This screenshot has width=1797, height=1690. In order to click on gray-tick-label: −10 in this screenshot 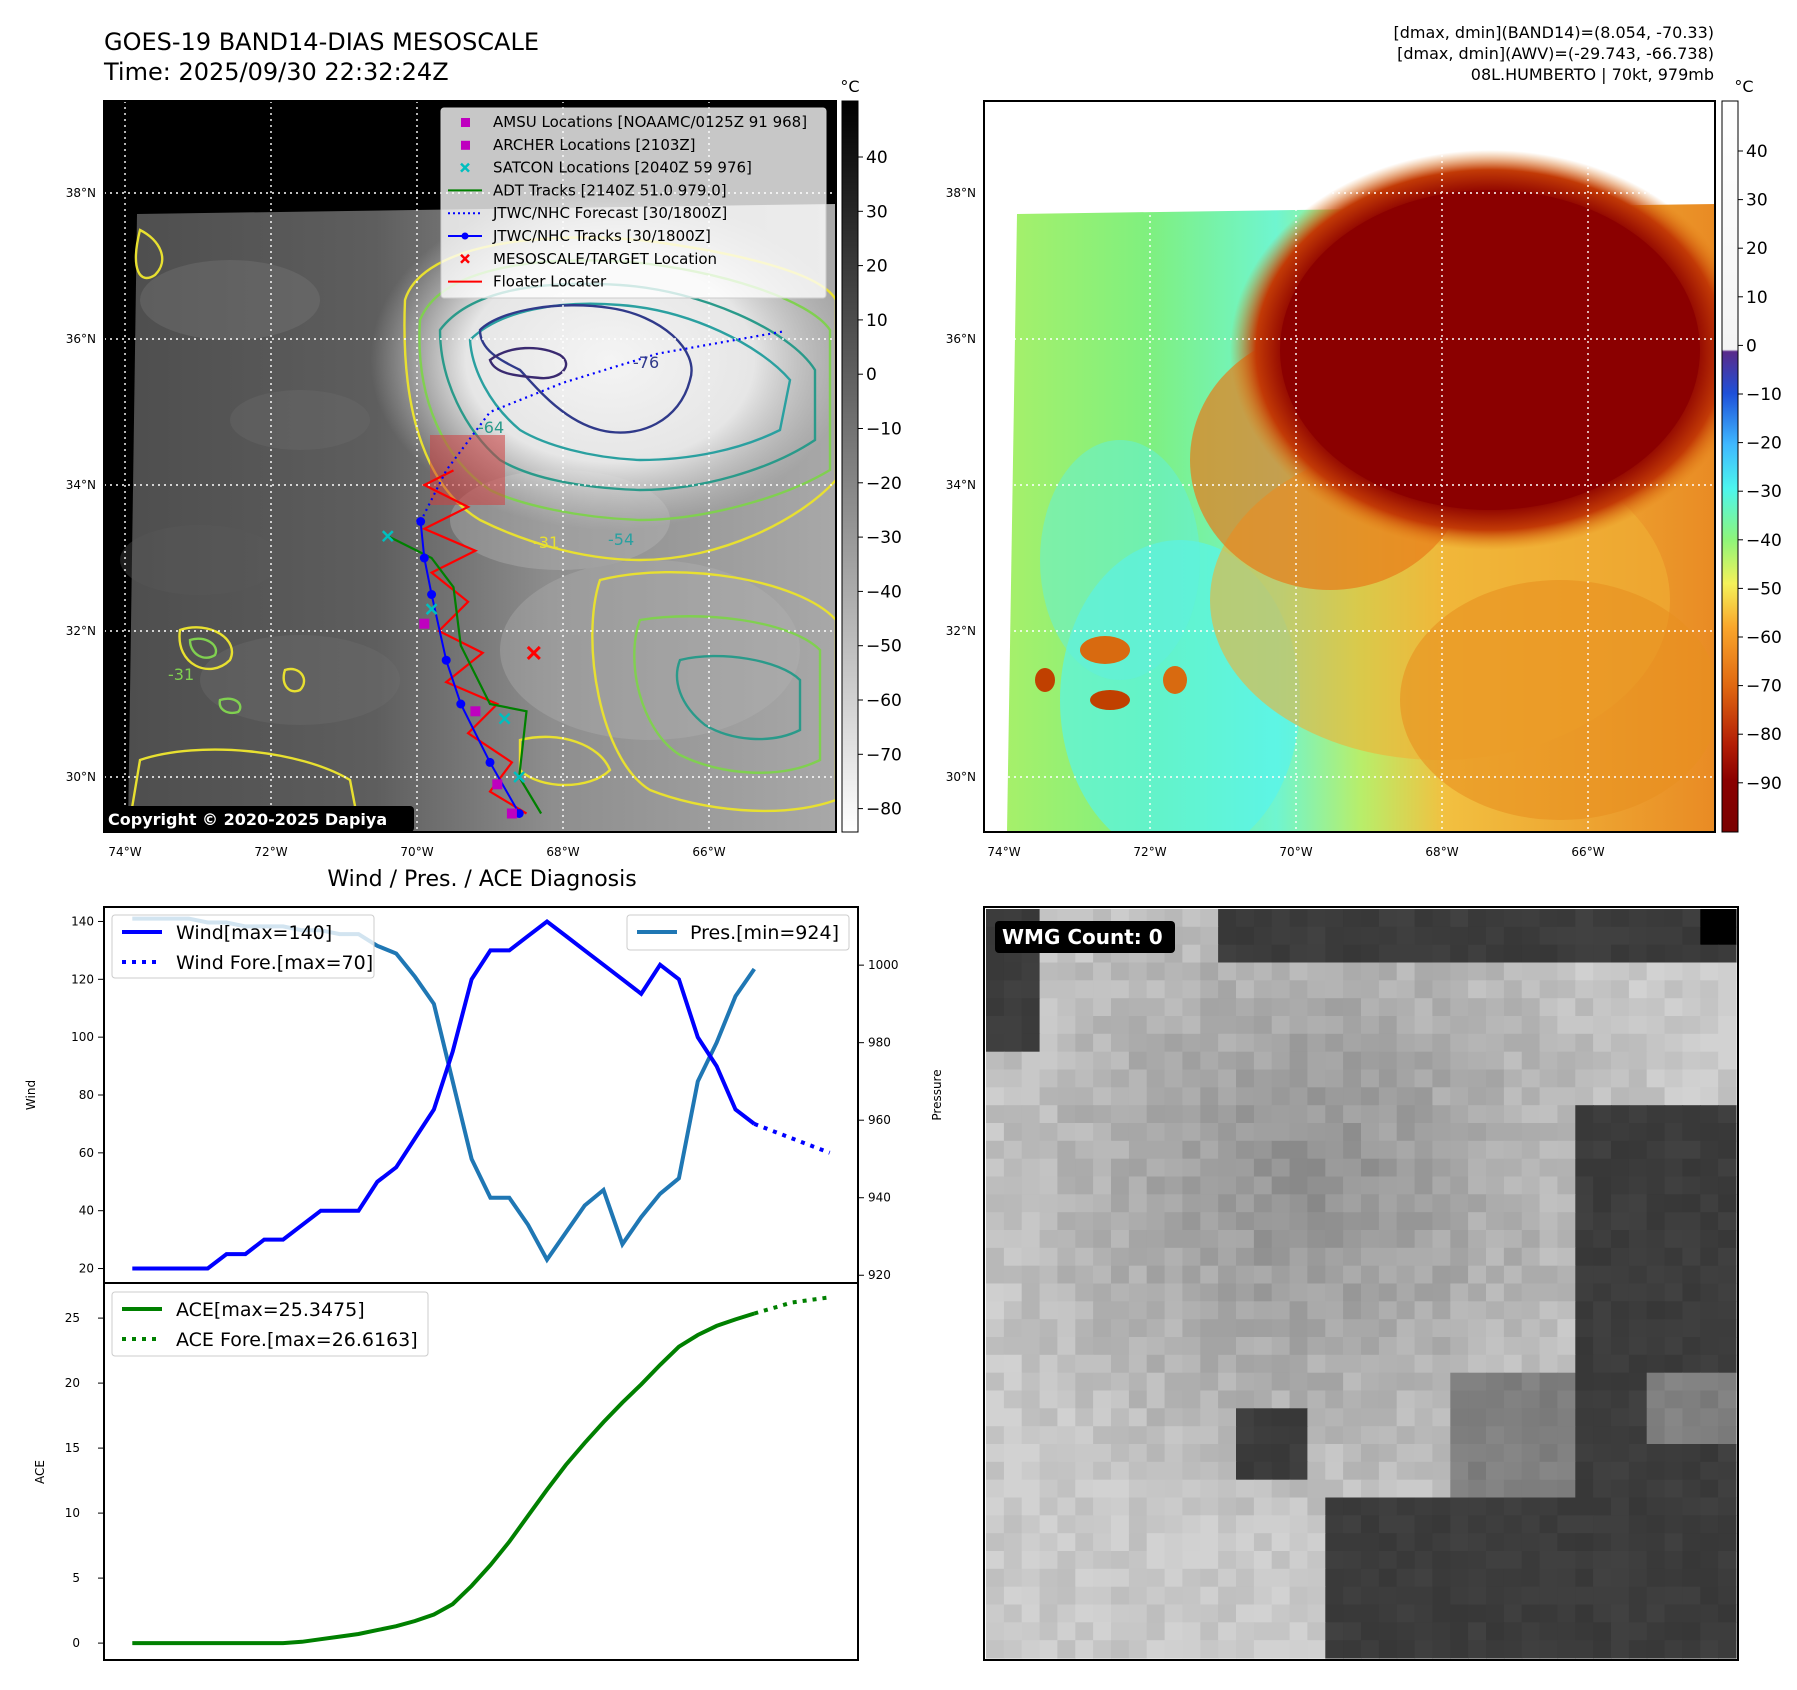, I will do `click(884, 430)`.